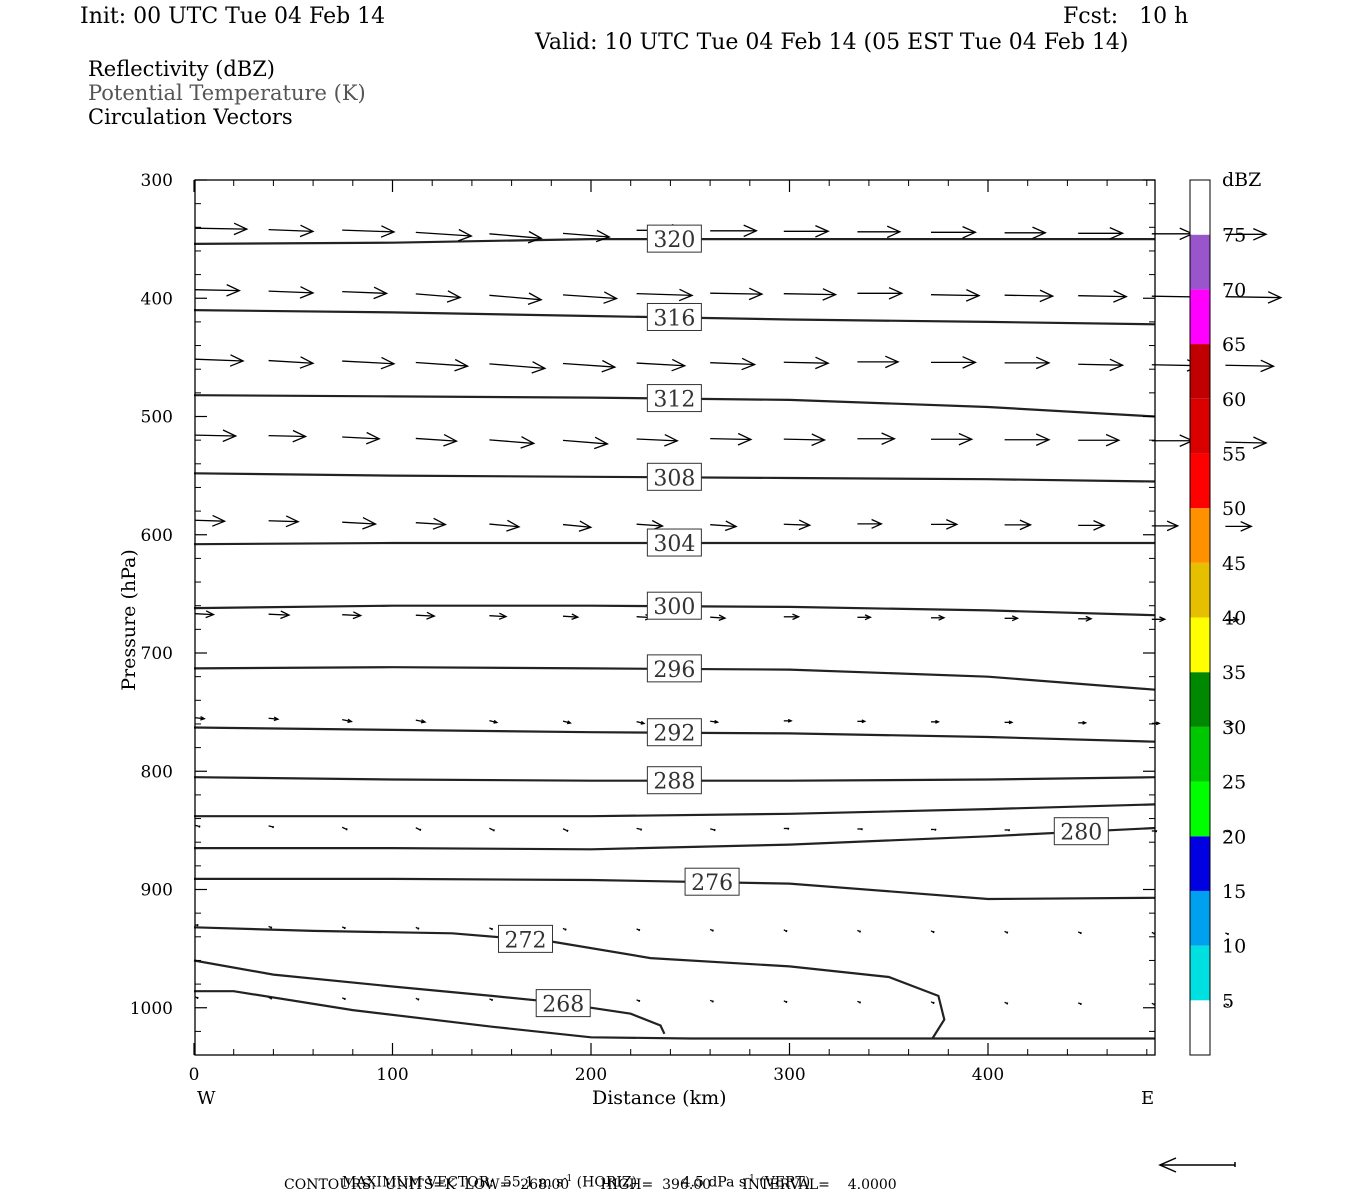 Image resolution: width=1350 pixels, height=1200 pixels. Describe the element at coordinates (516, 299) in the screenshot. I see `vector-r1-c4` at that location.